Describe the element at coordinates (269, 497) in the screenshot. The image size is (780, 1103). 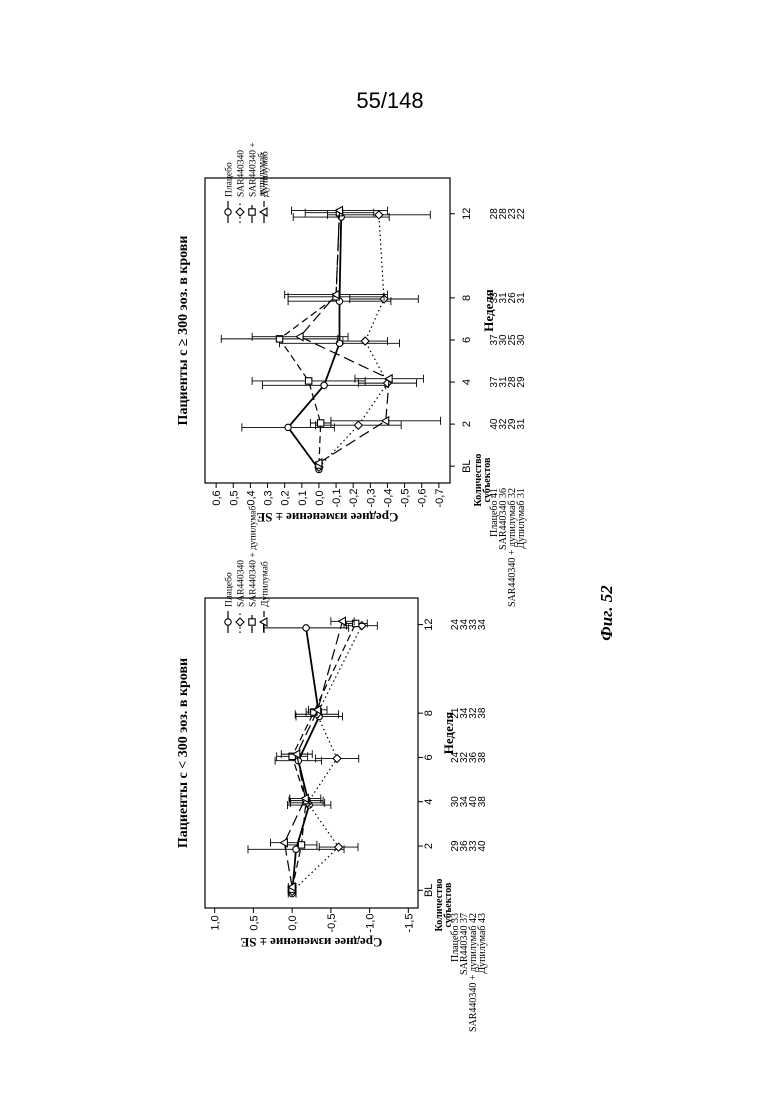
I see `y-tick-label: 0,3` at that location.